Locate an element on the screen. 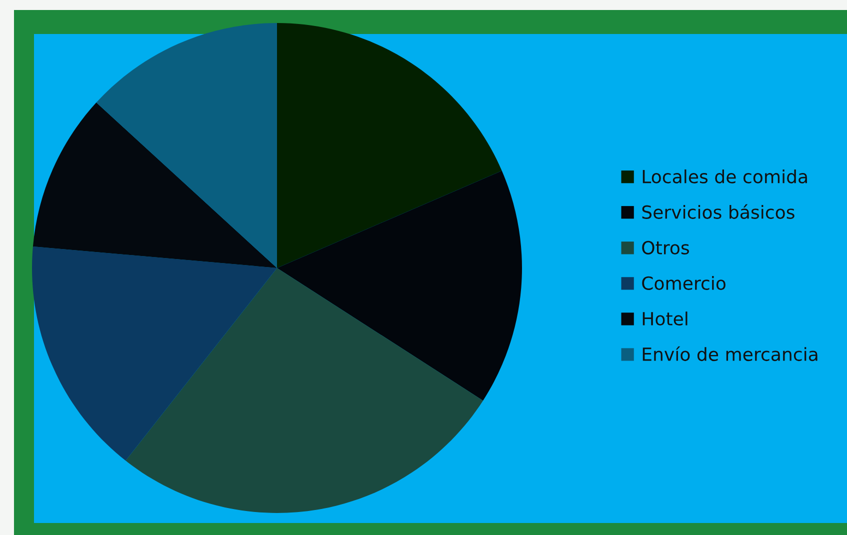 This screenshot has width=847, height=535. legend-label: Comercio is located at coordinates (684, 283).